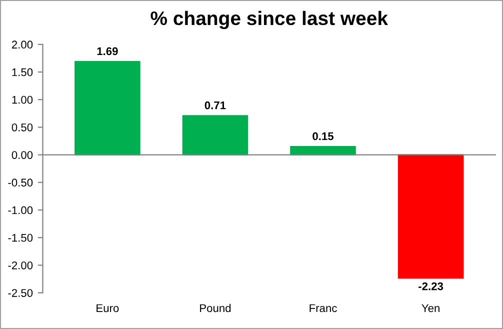 This screenshot has height=329, width=503. What do you see at coordinates (431, 308) in the screenshot?
I see `x-tick-label: Yen` at bounding box center [431, 308].